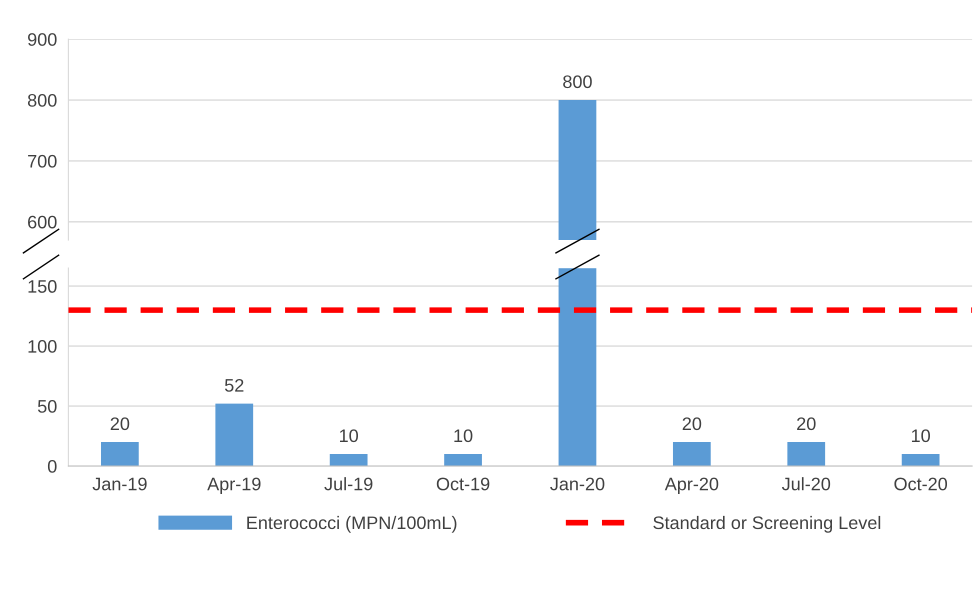  I want to click on x-tick-label: Oct-19, so click(463, 484).